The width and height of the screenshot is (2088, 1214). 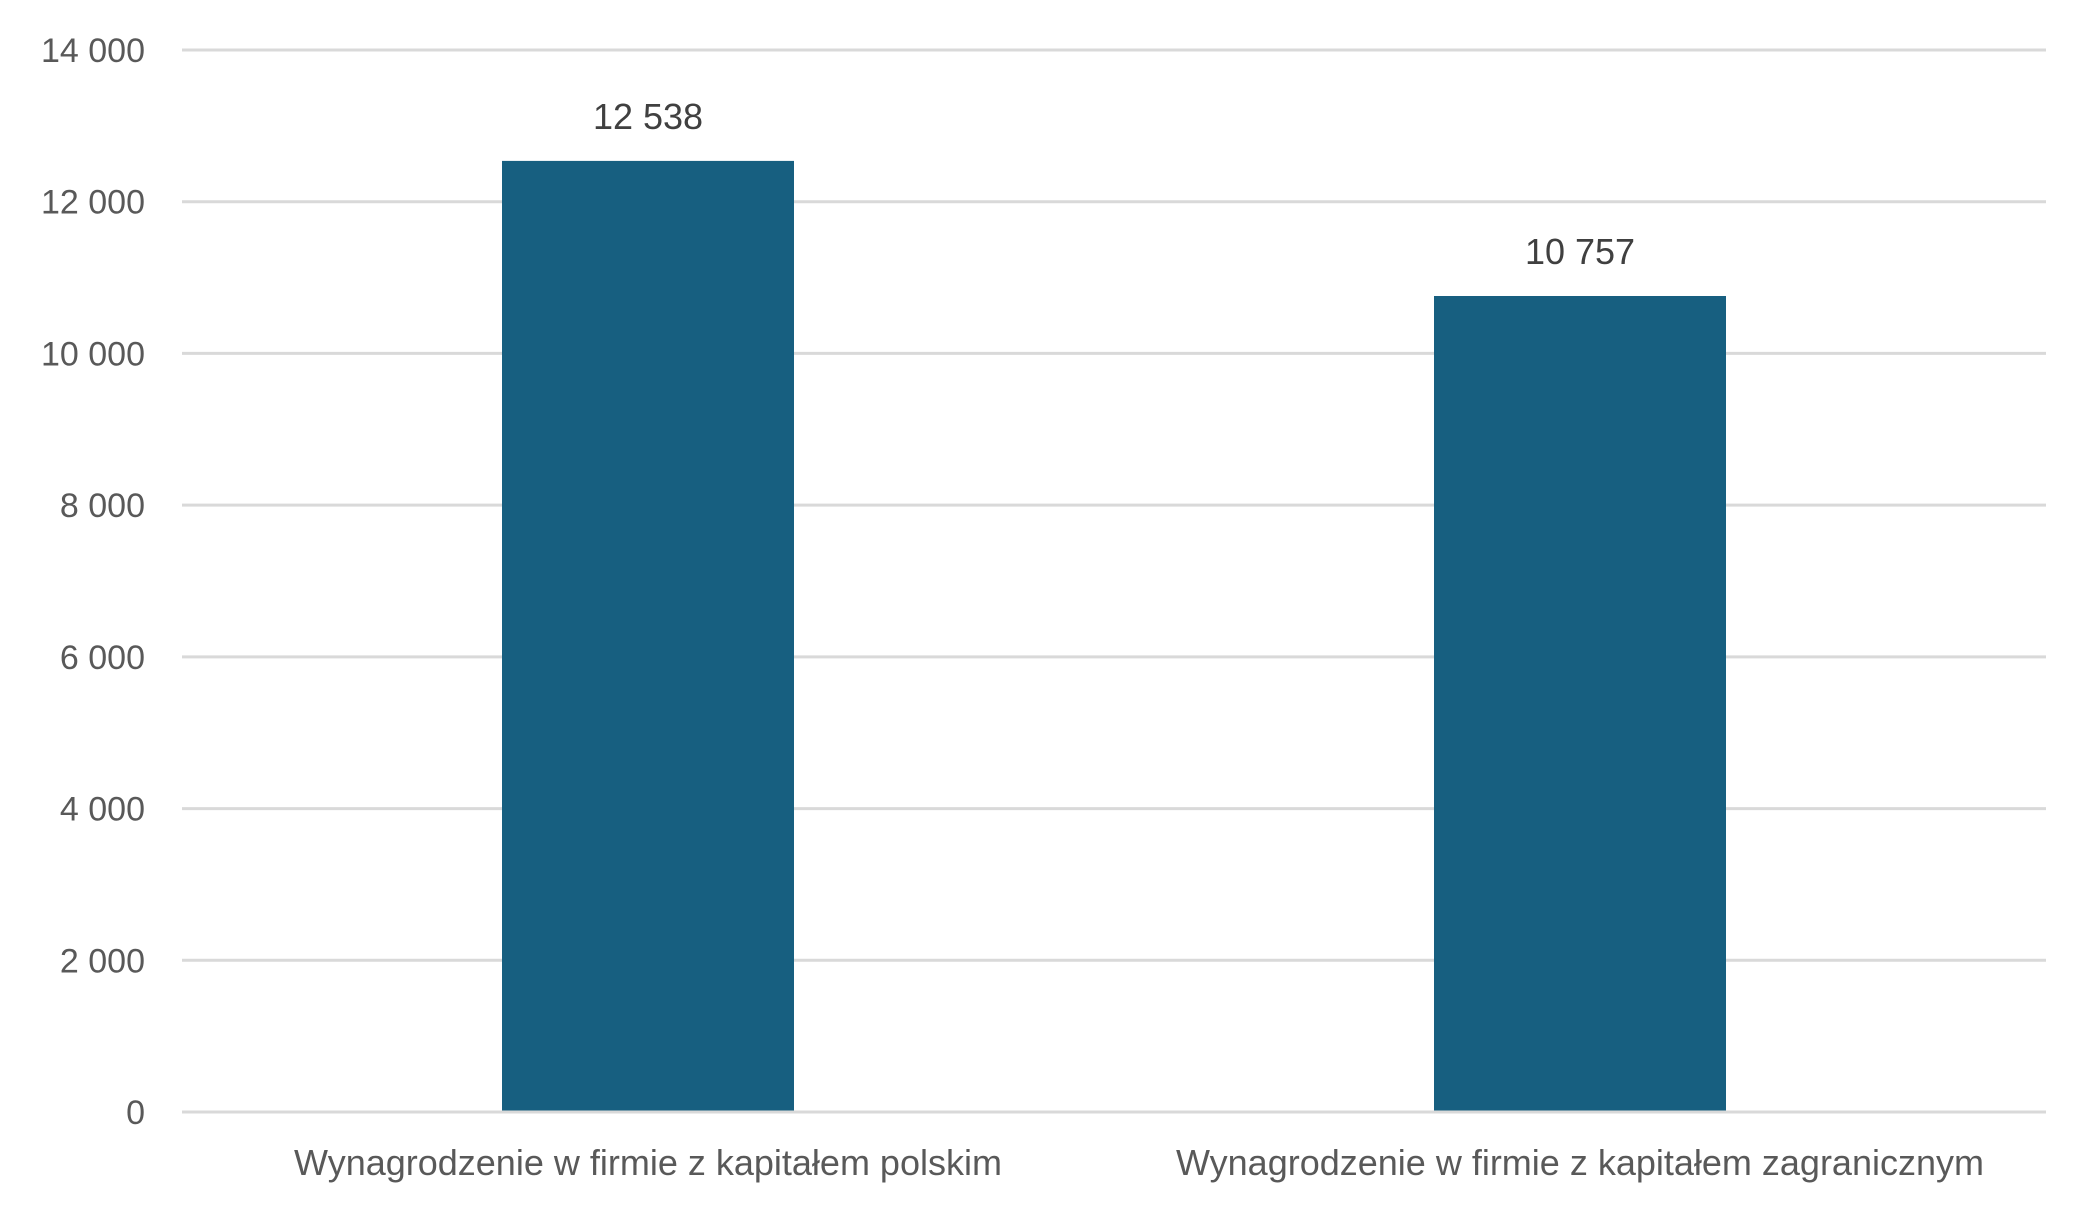 What do you see at coordinates (102, 961) in the screenshot?
I see `y-tick-label: 2 000` at bounding box center [102, 961].